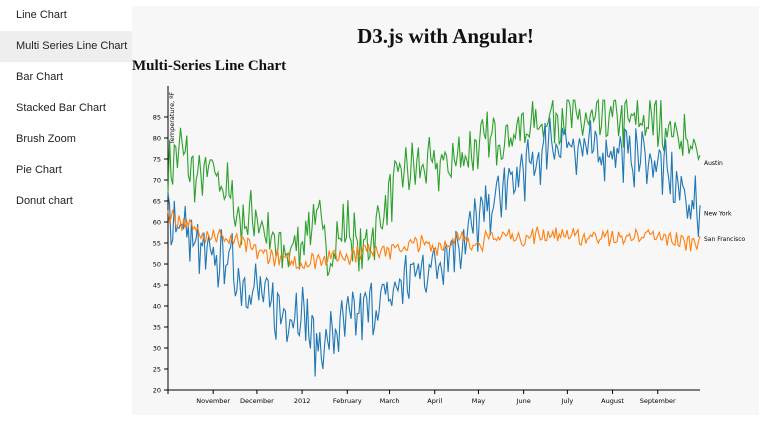 The image size is (768, 432). I want to click on y-tick-label: 55, so click(157, 244).